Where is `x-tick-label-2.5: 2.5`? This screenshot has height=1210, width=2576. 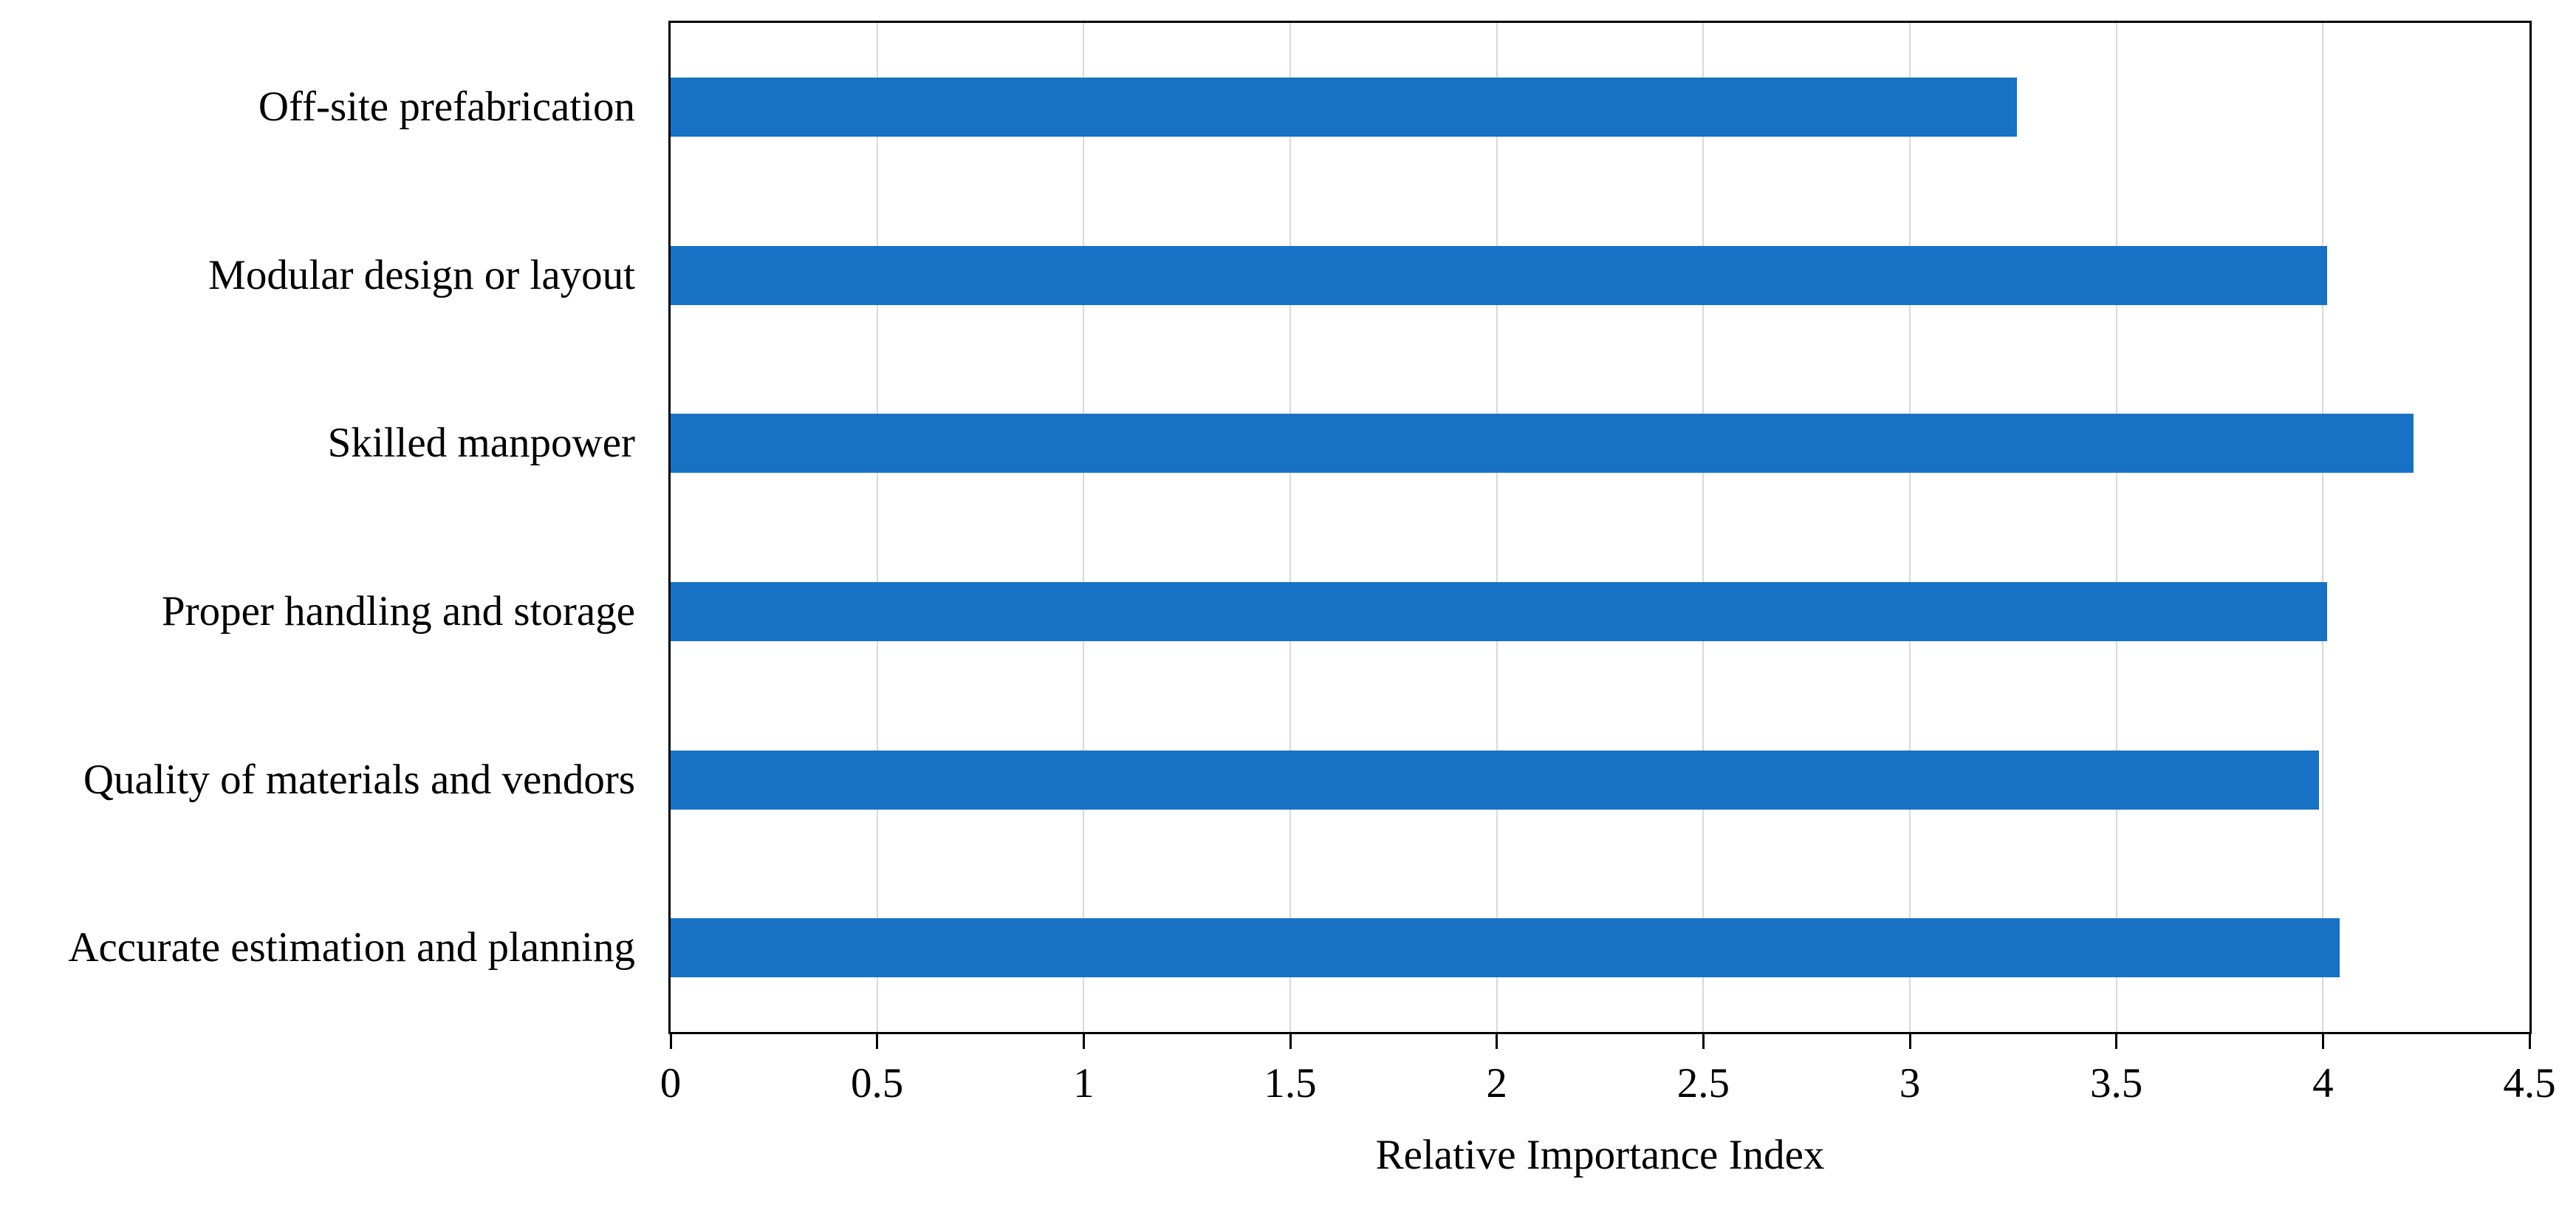
x-tick-label-2.5: 2.5 is located at coordinates (1703, 1083).